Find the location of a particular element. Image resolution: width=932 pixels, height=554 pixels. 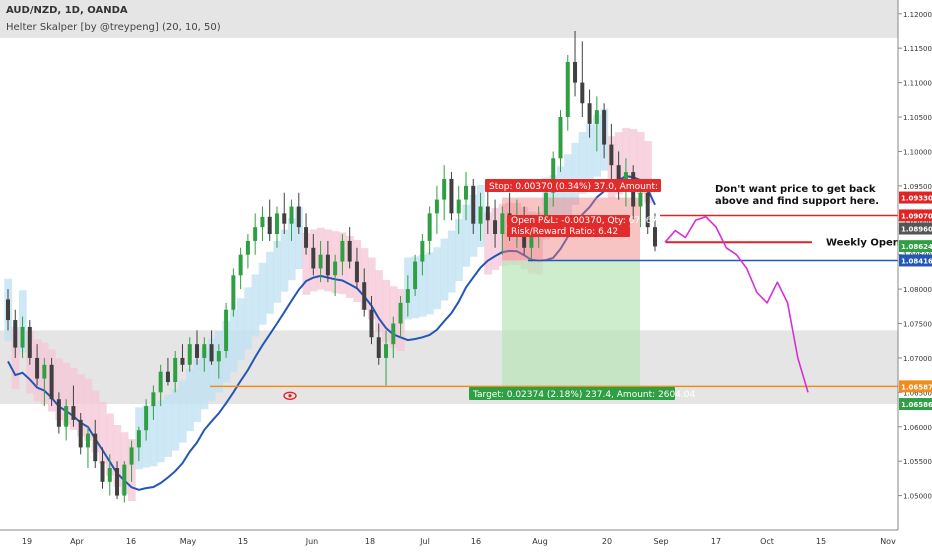

x-tick-label-2: 16 is located at coordinates (131, 541).